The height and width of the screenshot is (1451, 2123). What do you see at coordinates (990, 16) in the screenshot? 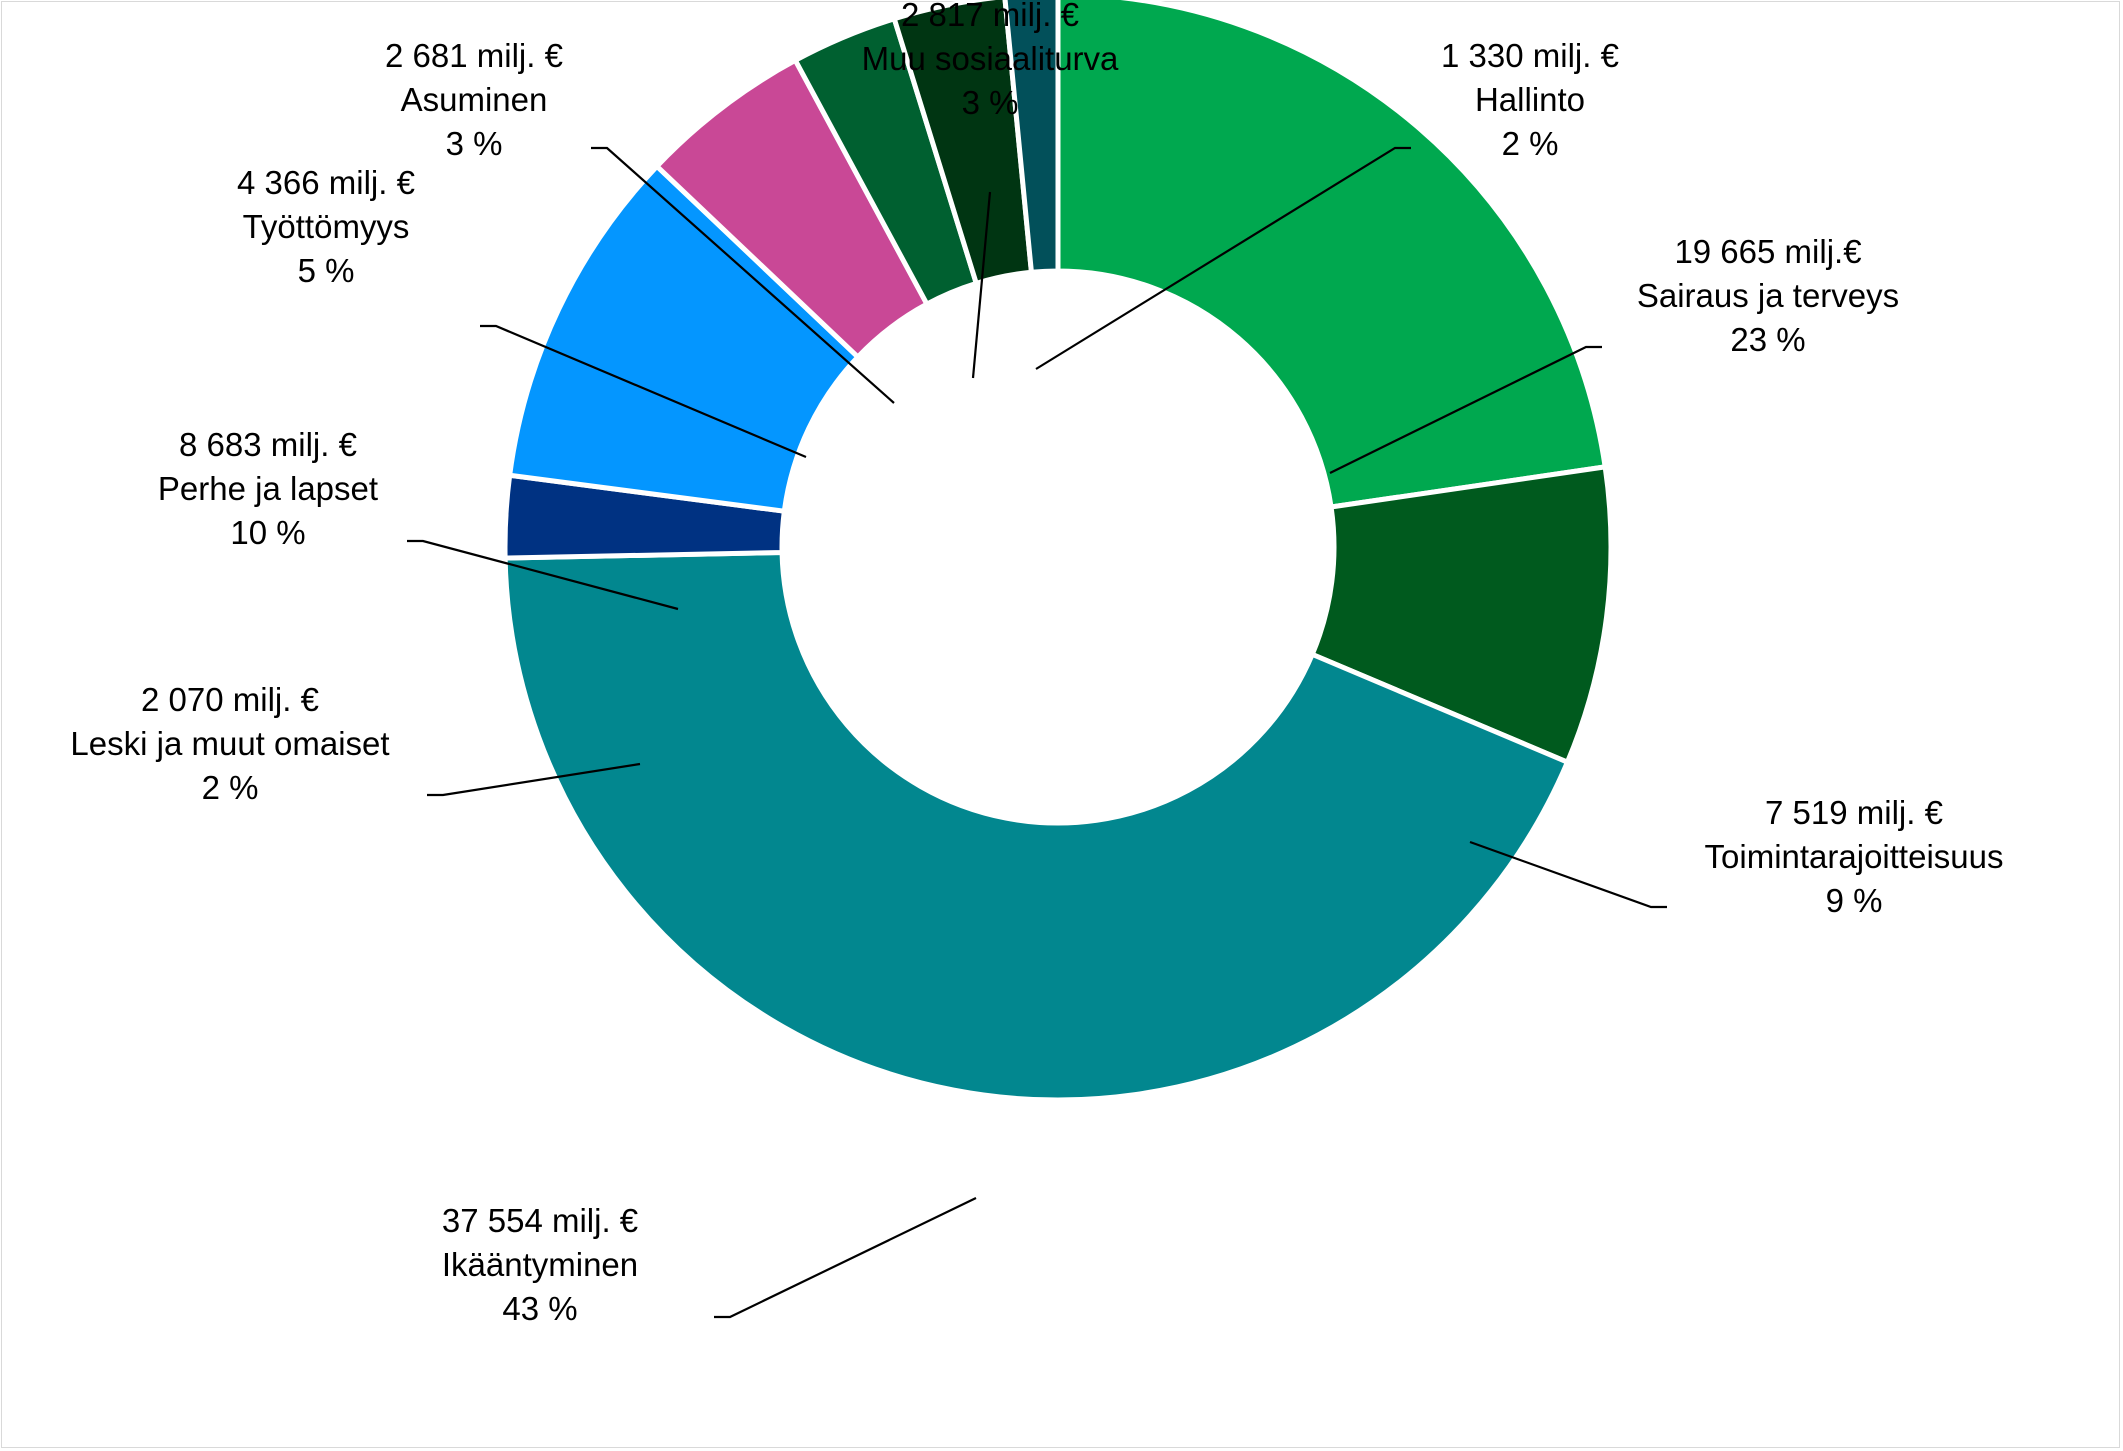
I see `data-label-amount: 2 817 milj. €` at bounding box center [990, 16].